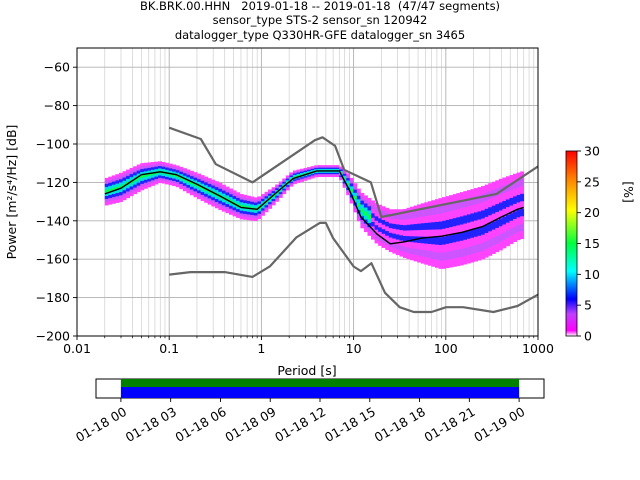  I want to click on availability-tick-label: 01-19 00, so click(499, 424).